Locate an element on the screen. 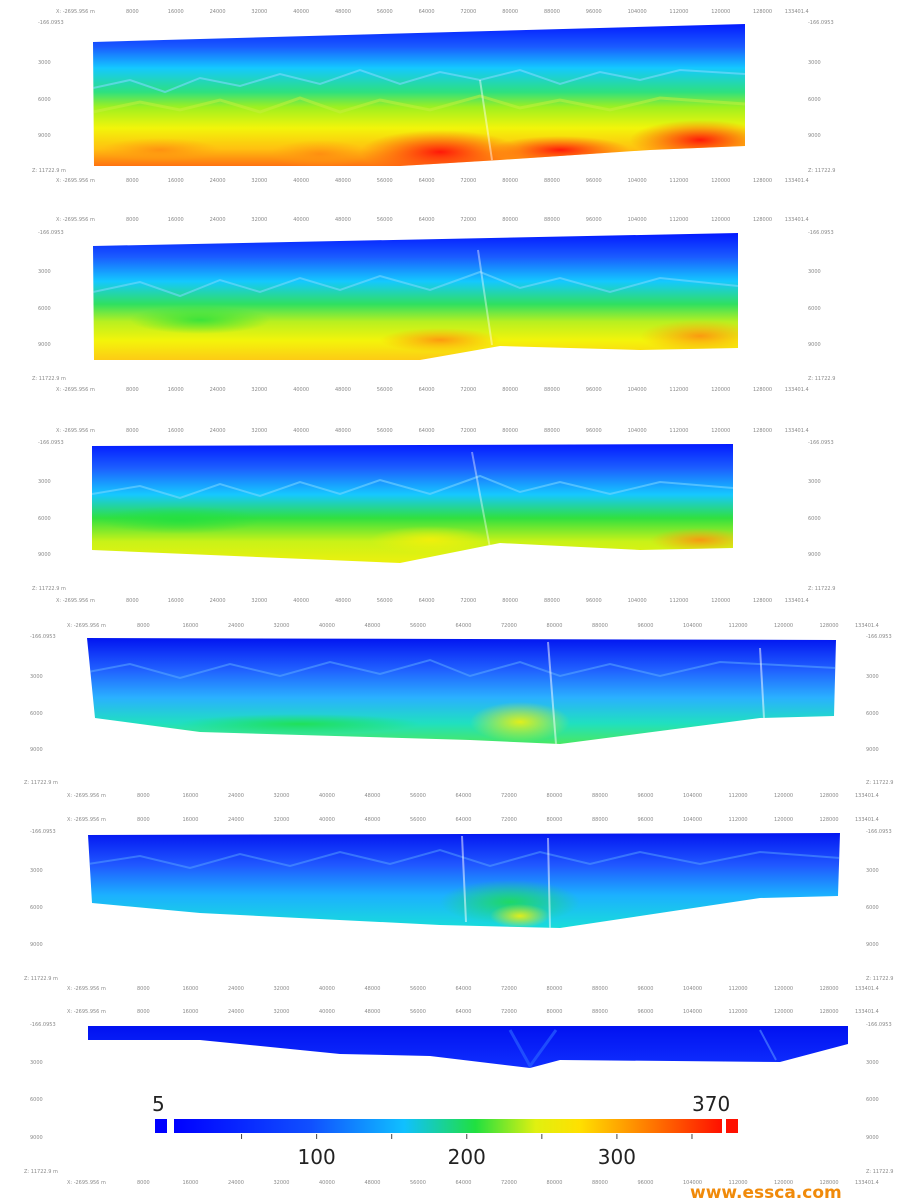 This screenshot has width=900, height=1203. z-bottom-label-left: Z: 11722.9 m is located at coordinates (41, 783).